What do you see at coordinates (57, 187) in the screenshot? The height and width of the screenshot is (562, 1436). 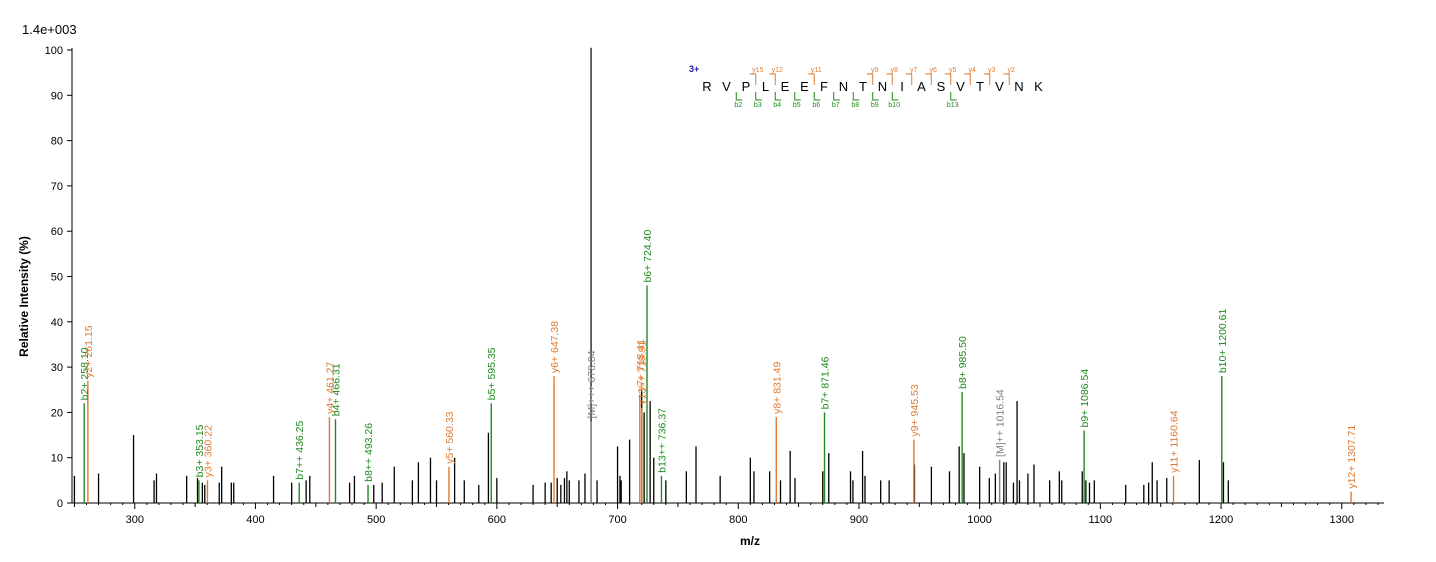 I see `y-tick-label: 70` at bounding box center [57, 187].